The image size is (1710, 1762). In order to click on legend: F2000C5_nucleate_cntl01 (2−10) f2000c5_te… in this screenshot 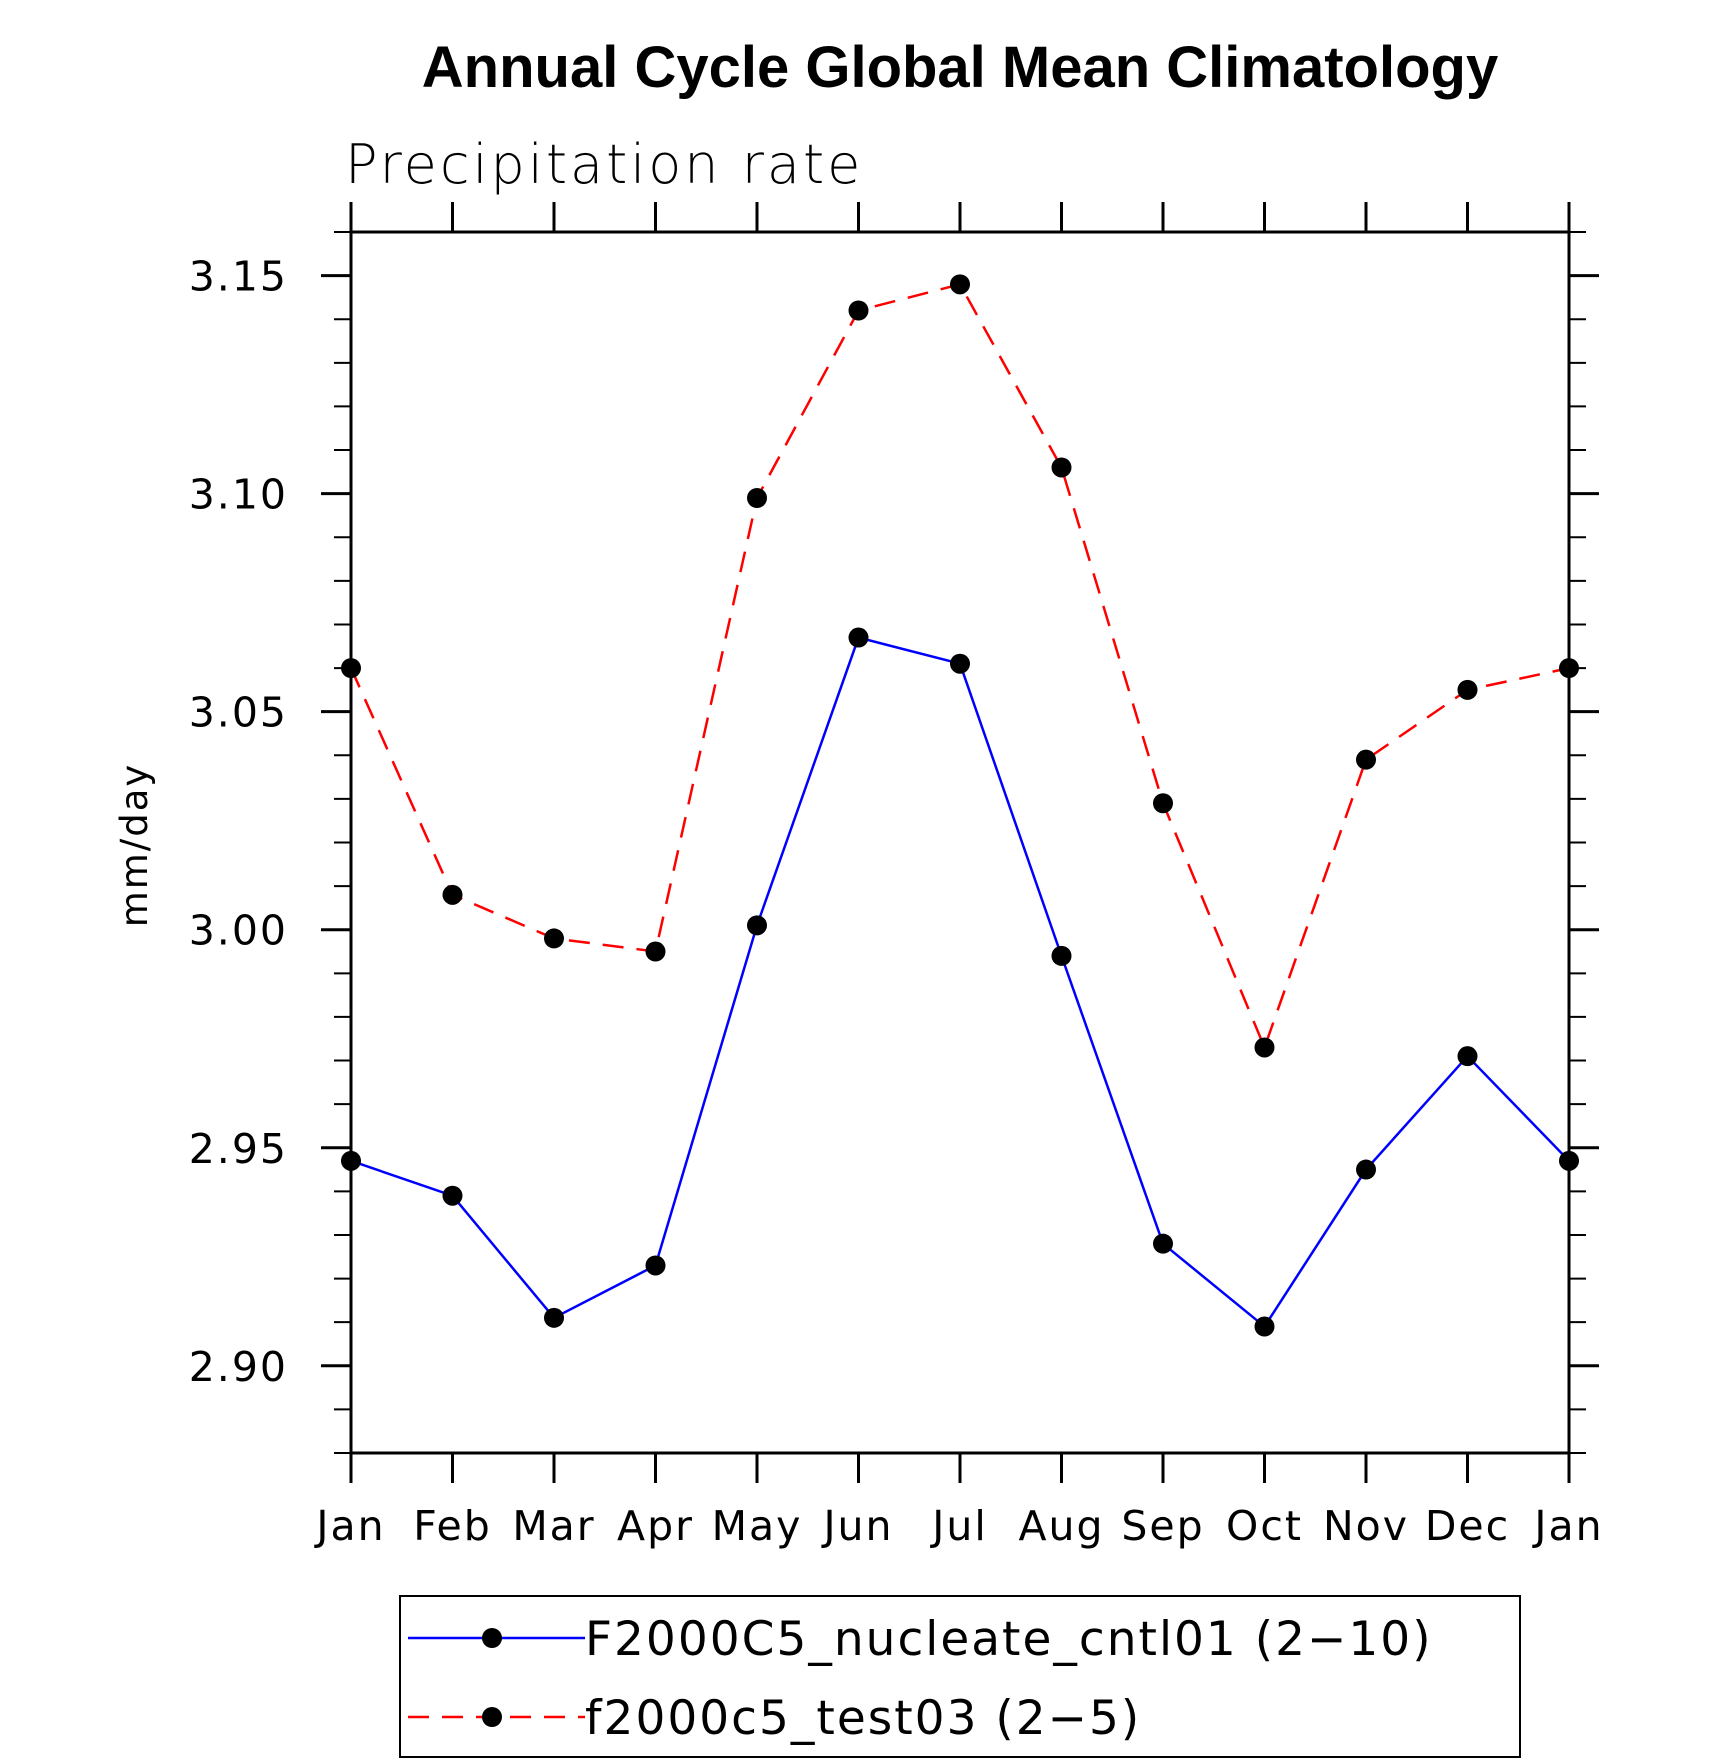, I will do `click(960, 1676)`.